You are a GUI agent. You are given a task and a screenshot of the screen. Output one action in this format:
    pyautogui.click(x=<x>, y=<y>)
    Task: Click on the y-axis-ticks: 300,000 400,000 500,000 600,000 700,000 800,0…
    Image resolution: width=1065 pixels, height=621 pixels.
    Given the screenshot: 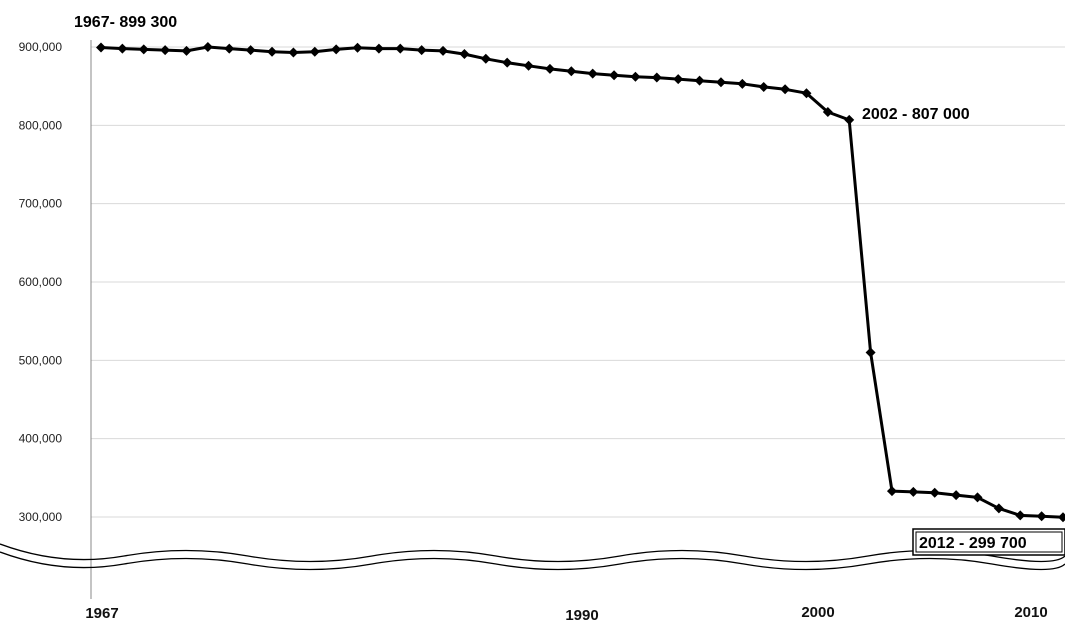 What is the action you would take?
    pyautogui.click(x=41, y=282)
    